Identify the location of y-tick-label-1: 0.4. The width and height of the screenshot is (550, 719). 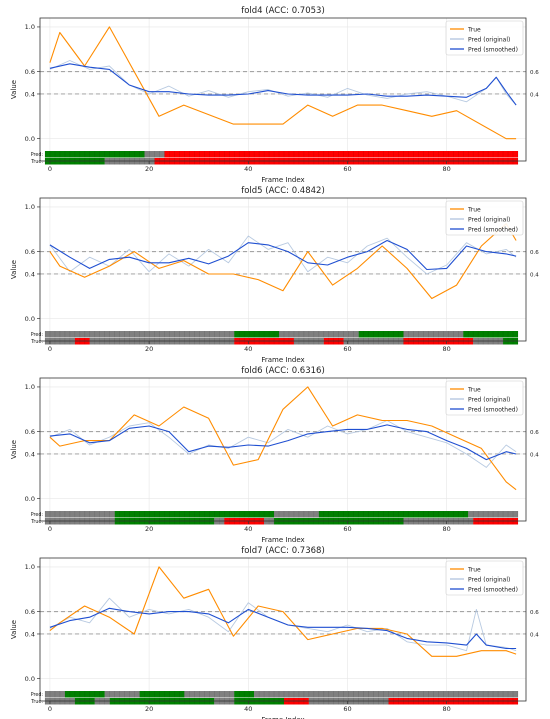
(30, 274).